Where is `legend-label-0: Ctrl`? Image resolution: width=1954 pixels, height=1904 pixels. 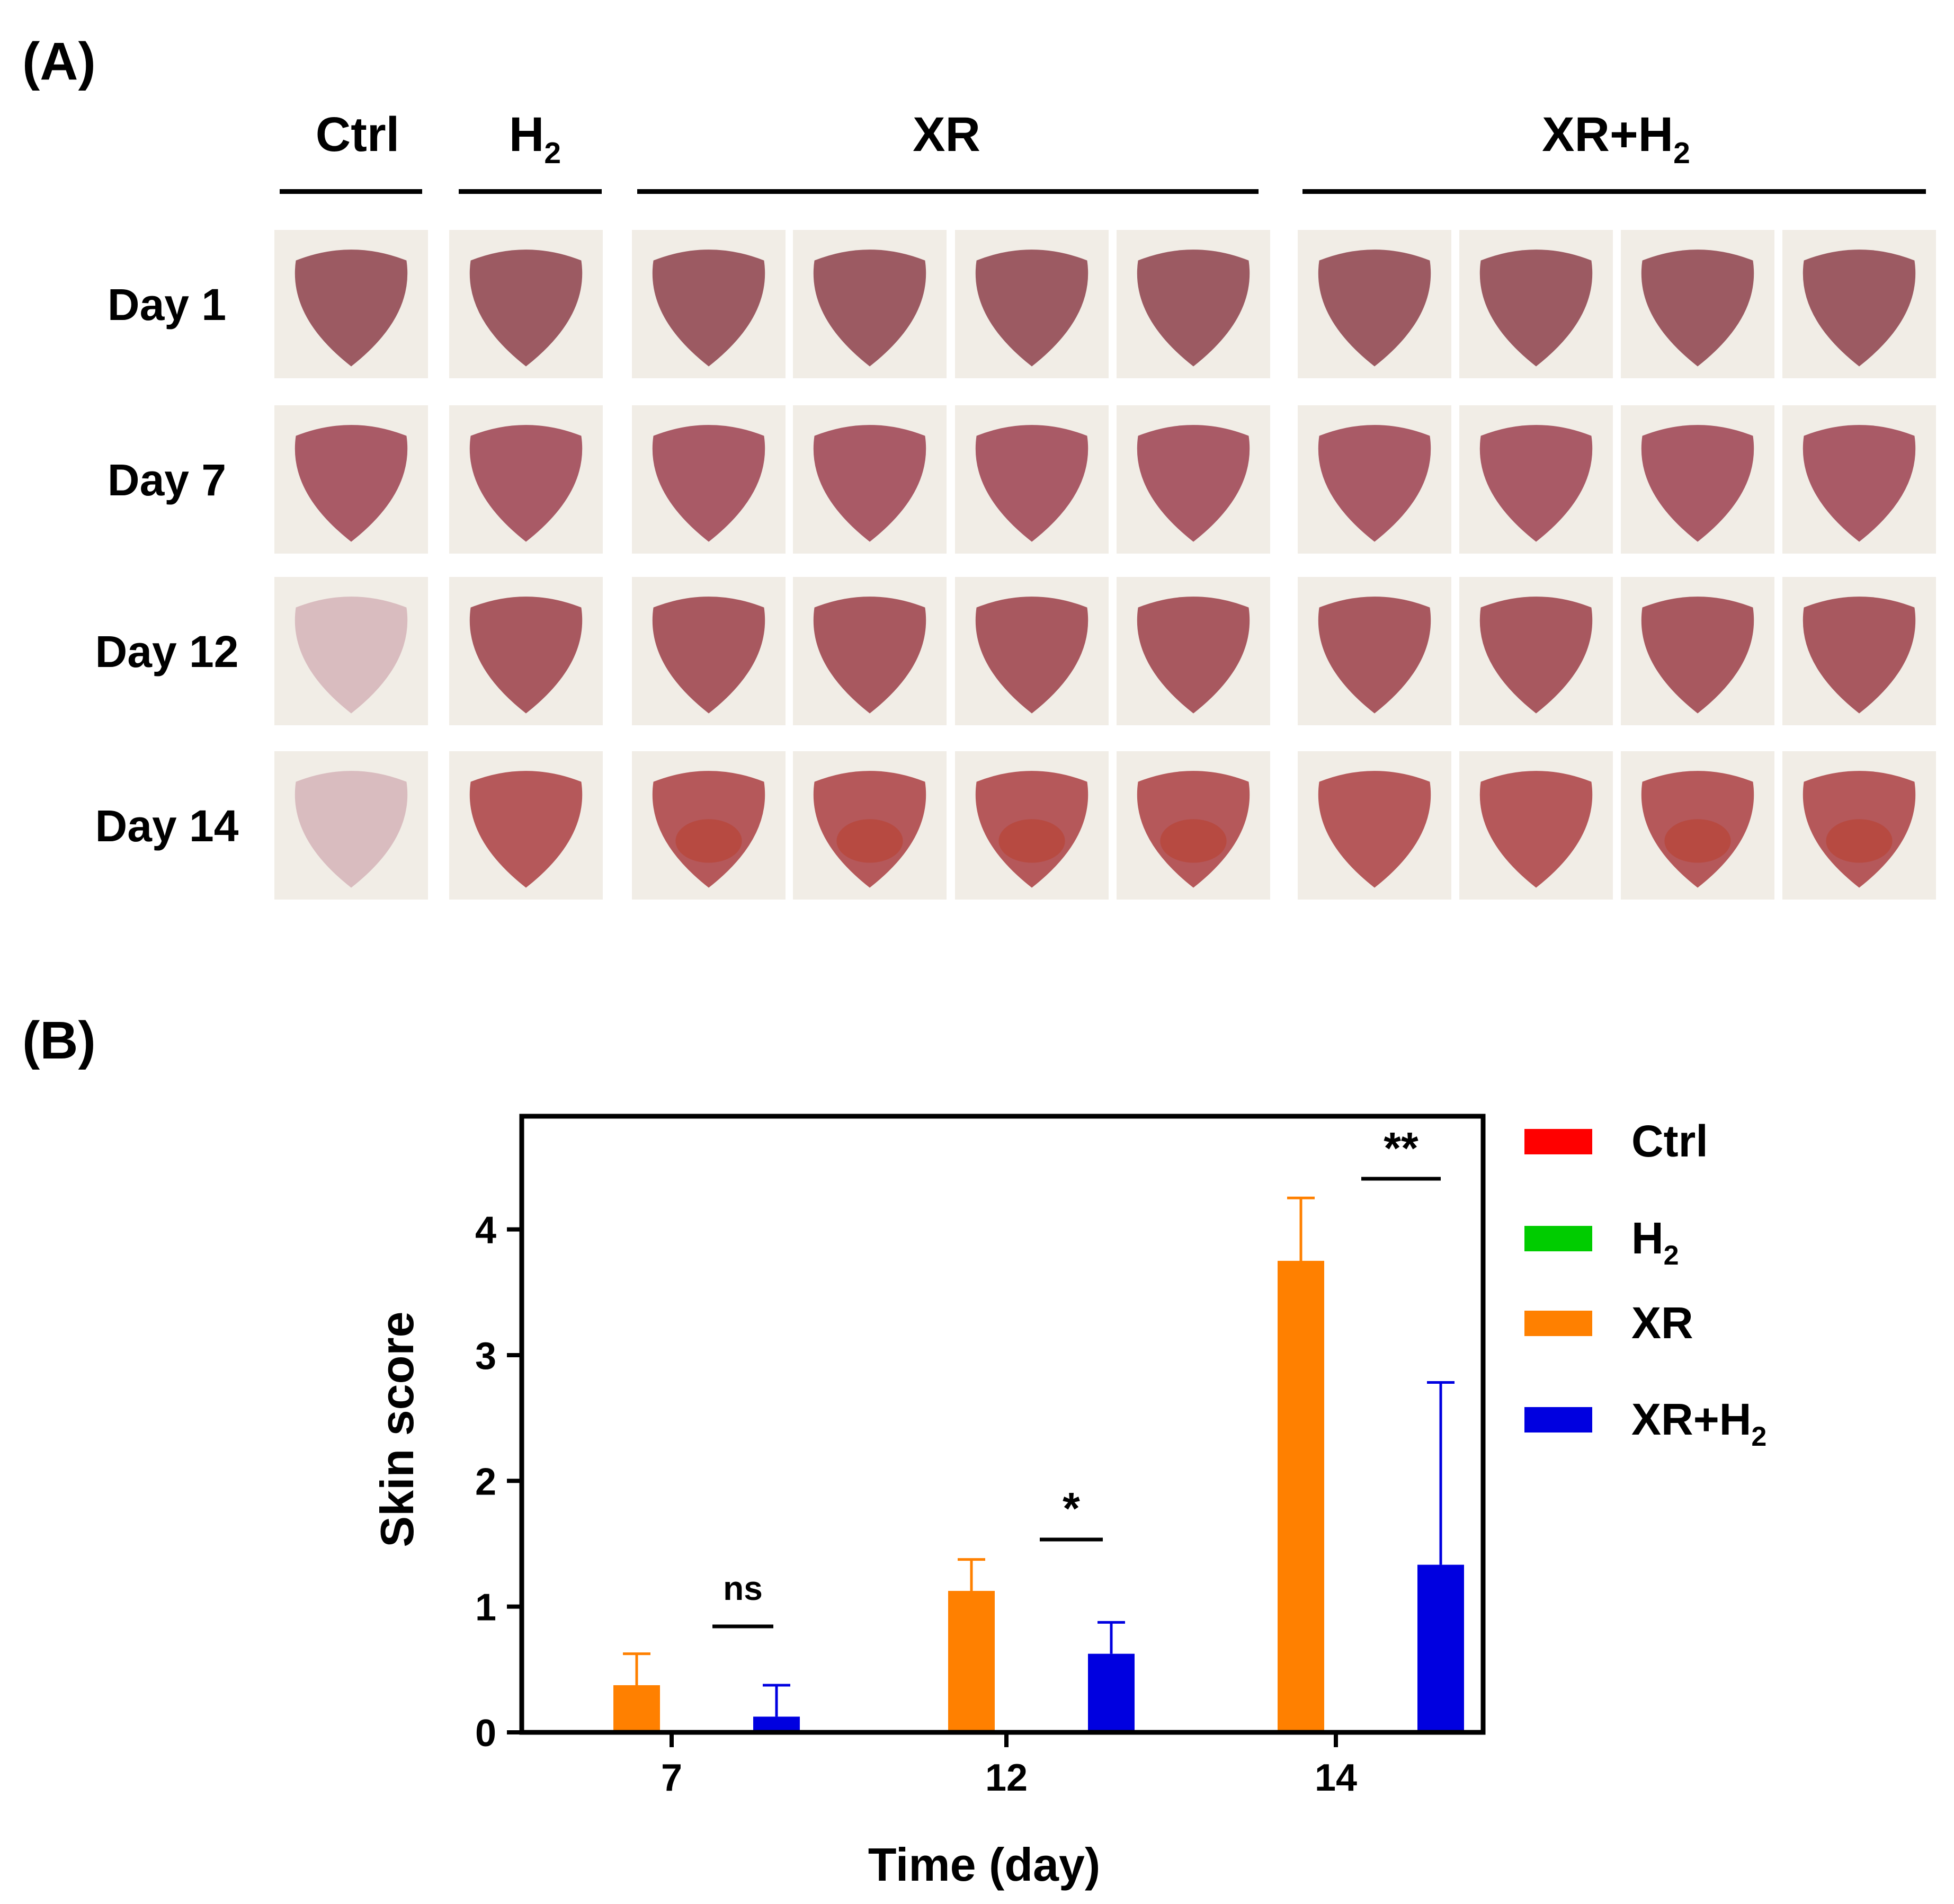
legend-label-0: Ctrl is located at coordinates (1669, 1141).